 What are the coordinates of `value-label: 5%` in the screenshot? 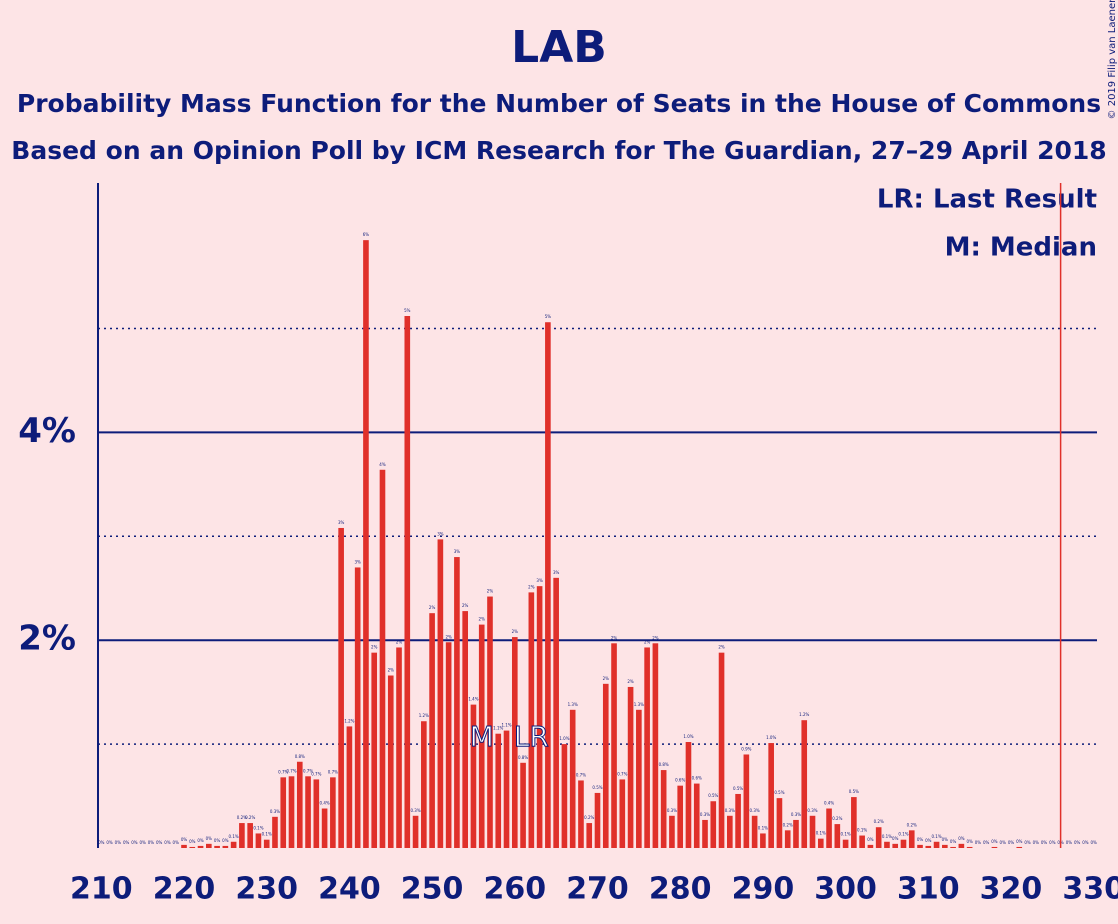 It's located at (548, 316).